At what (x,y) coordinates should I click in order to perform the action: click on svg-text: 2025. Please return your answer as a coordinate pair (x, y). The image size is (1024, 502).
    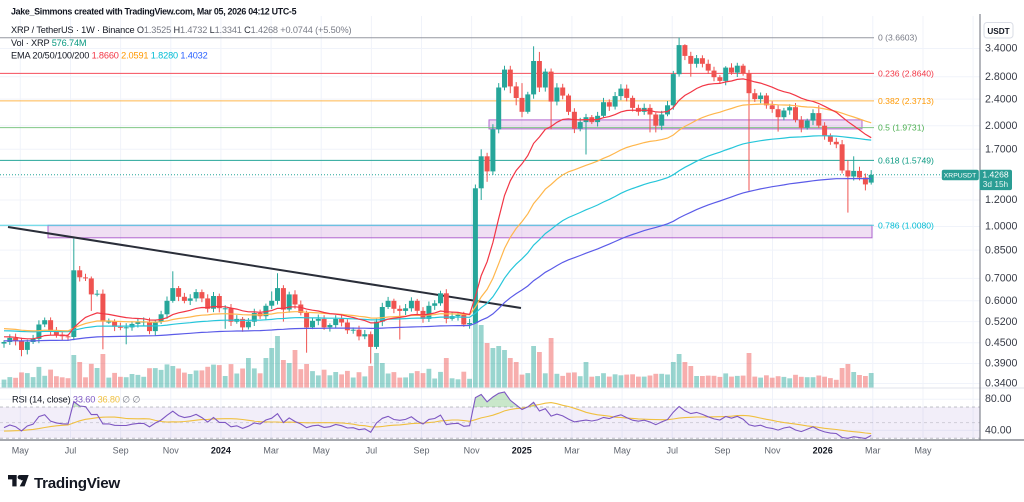
    Looking at the image, I should click on (522, 451).